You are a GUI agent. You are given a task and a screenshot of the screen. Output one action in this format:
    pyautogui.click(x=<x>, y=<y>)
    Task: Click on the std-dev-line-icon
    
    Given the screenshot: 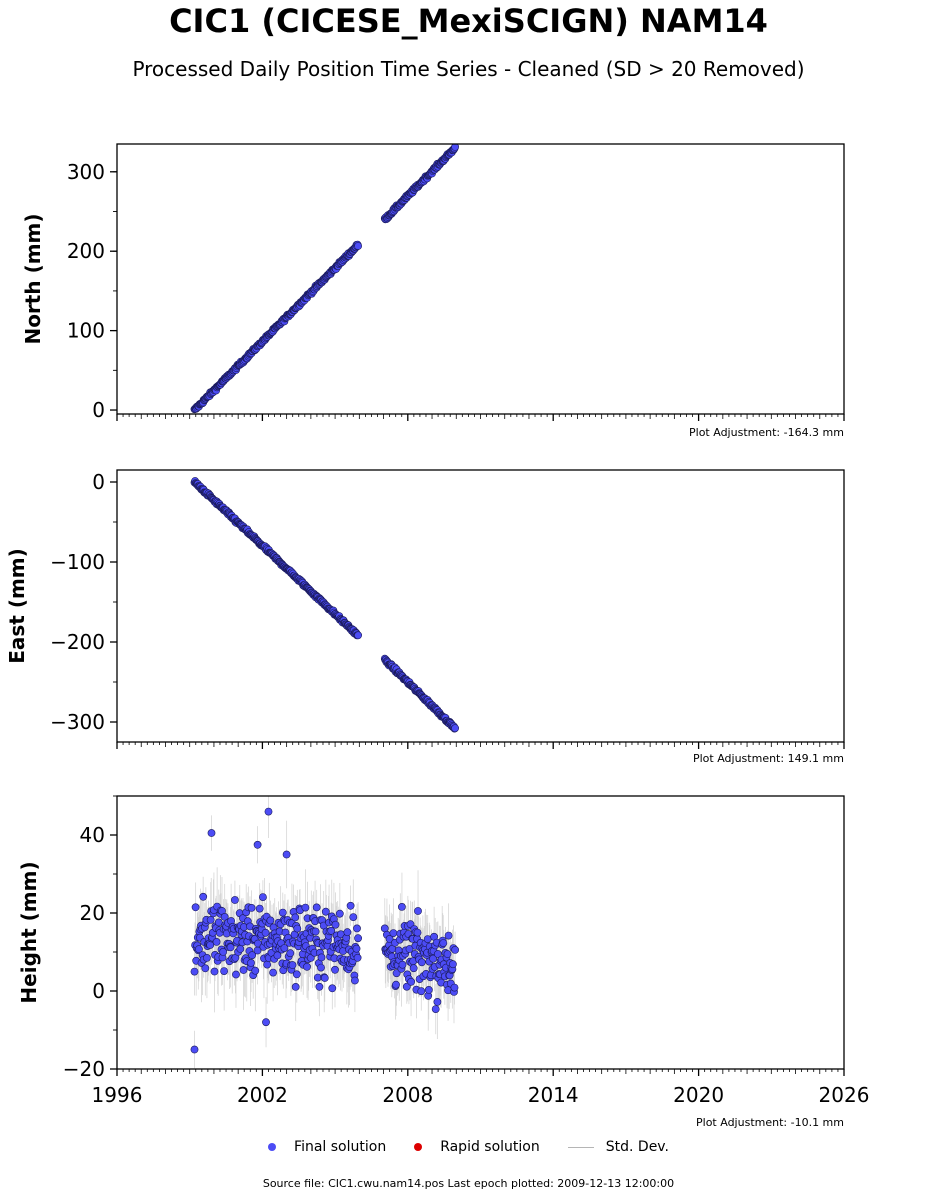 What is the action you would take?
    pyautogui.click(x=580, y=1147)
    